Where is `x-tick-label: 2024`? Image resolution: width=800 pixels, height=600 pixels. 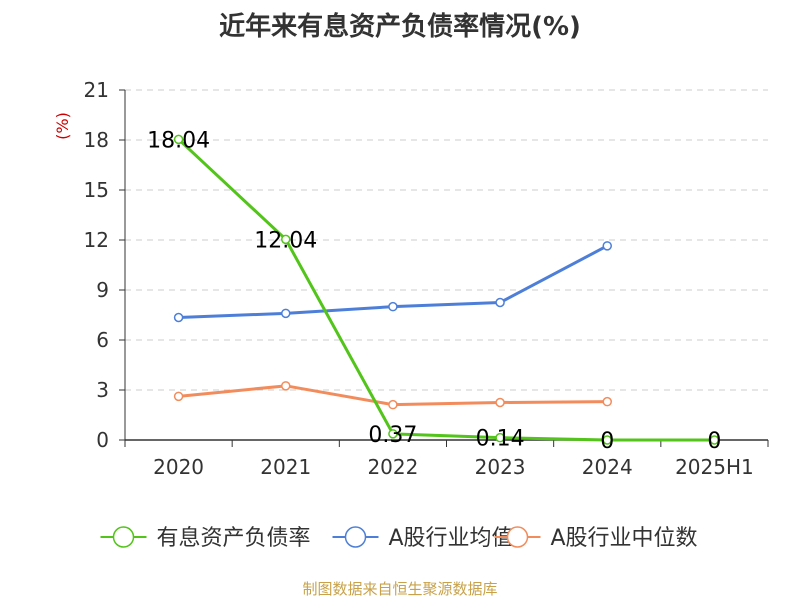 x-tick-label: 2024 is located at coordinates (607, 467).